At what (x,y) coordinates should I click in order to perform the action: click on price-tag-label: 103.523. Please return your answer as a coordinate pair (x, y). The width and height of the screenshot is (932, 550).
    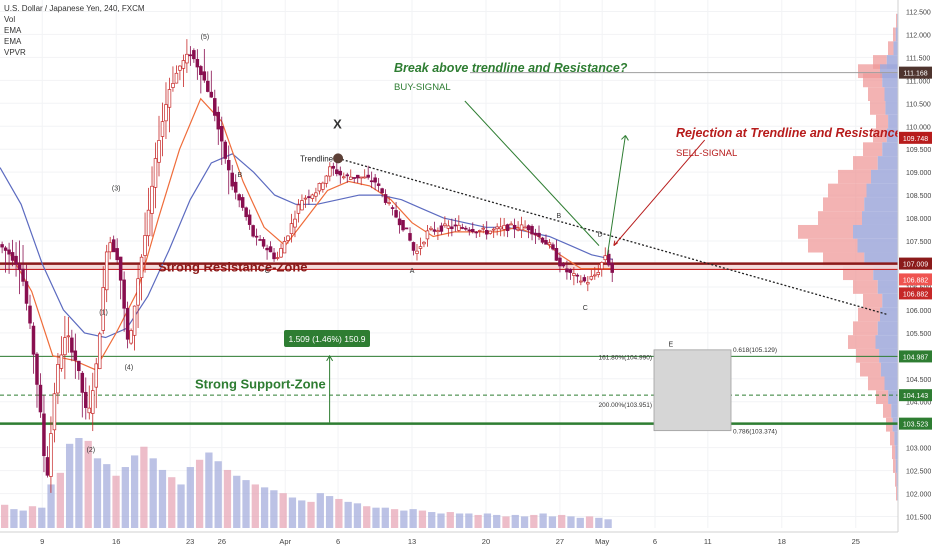
    Looking at the image, I should click on (915, 425).